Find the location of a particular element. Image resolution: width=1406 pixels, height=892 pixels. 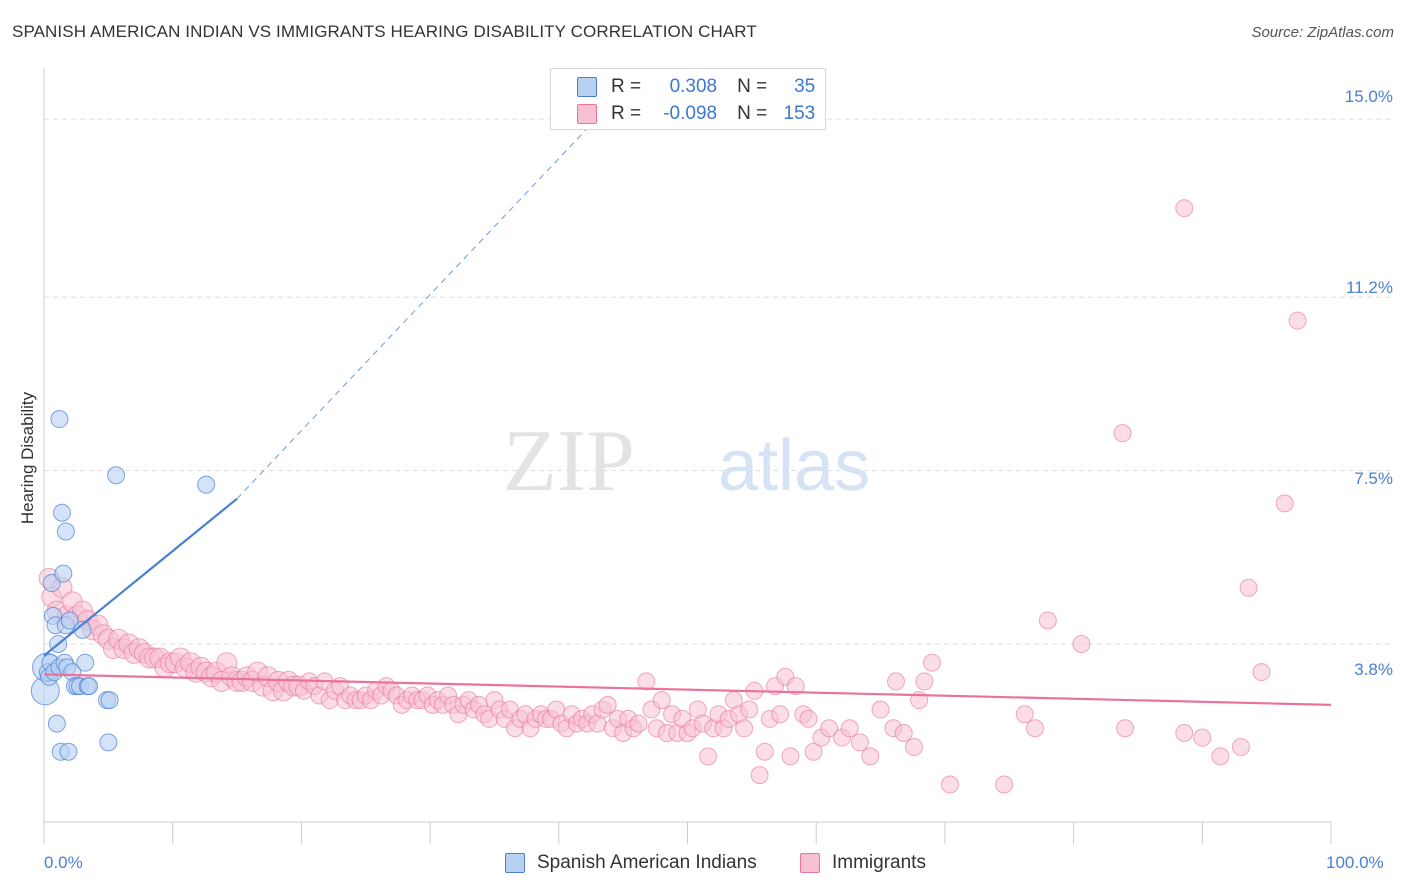

bottom-legend-spanish-american-indians: Spanish American Indians is located at coordinates (631, 863).